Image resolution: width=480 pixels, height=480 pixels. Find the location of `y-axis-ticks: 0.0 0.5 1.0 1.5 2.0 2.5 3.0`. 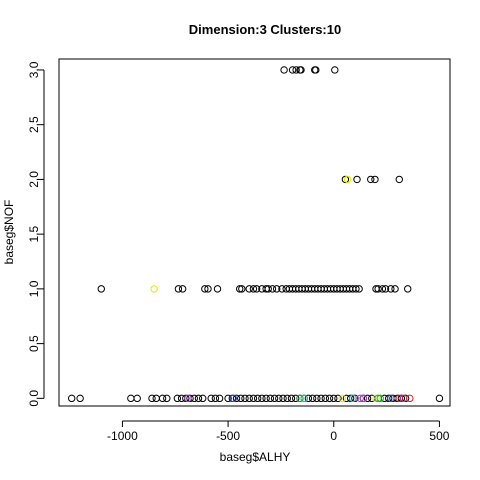

y-axis-ticks: 0.0 0.5 1.0 1.5 2.0 2.5 3.0 is located at coordinates (35, 234).